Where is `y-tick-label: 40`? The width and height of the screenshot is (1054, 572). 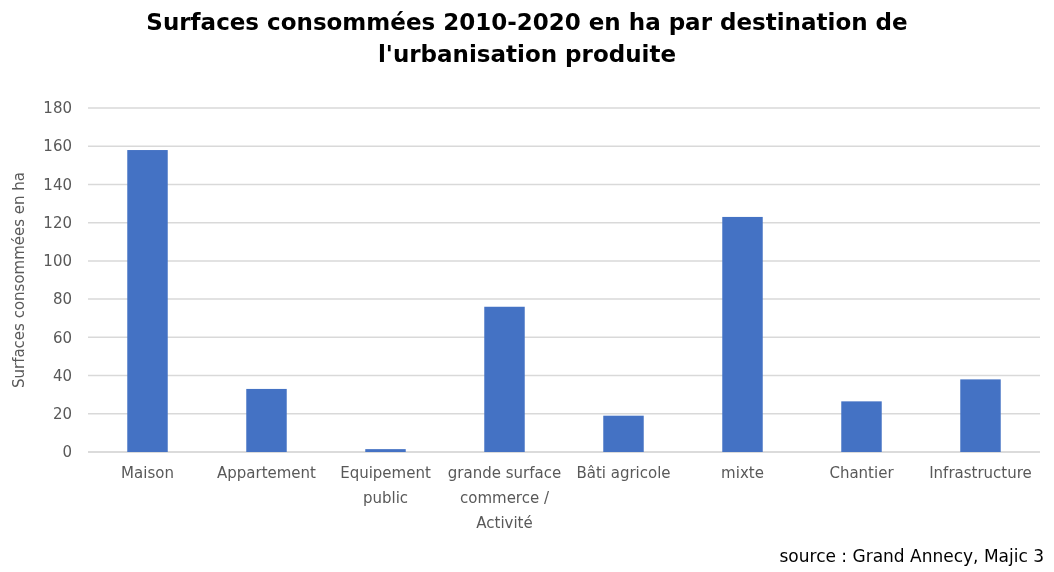 y-tick-label: 40 is located at coordinates (62, 375).